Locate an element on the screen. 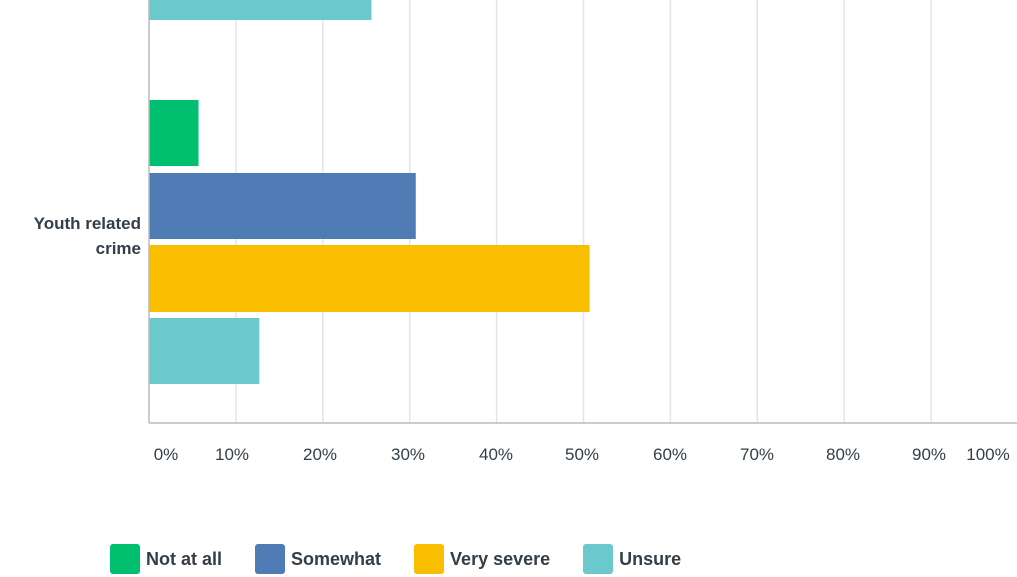 The height and width of the screenshot is (577, 1017). legend-label: Unsure is located at coordinates (650, 558).